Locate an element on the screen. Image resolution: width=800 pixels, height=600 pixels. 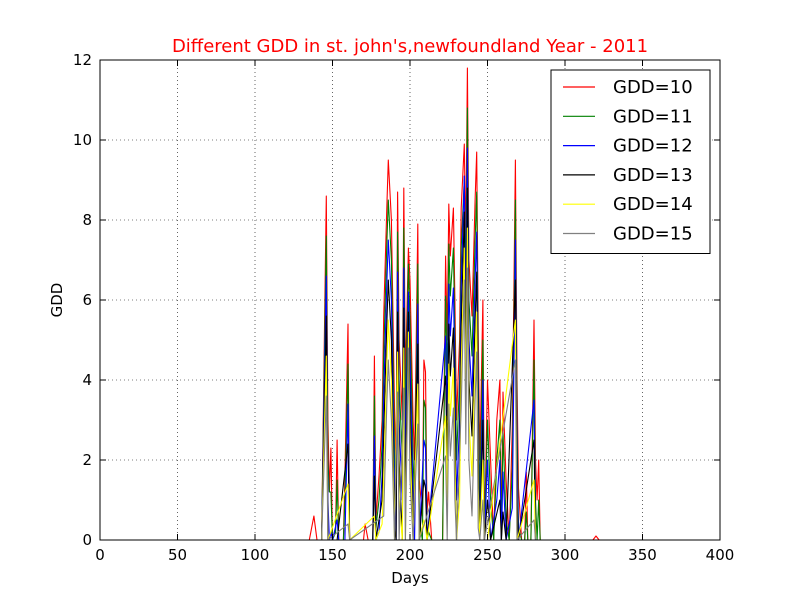
legend-label: GDD=14 is located at coordinates (653, 204).